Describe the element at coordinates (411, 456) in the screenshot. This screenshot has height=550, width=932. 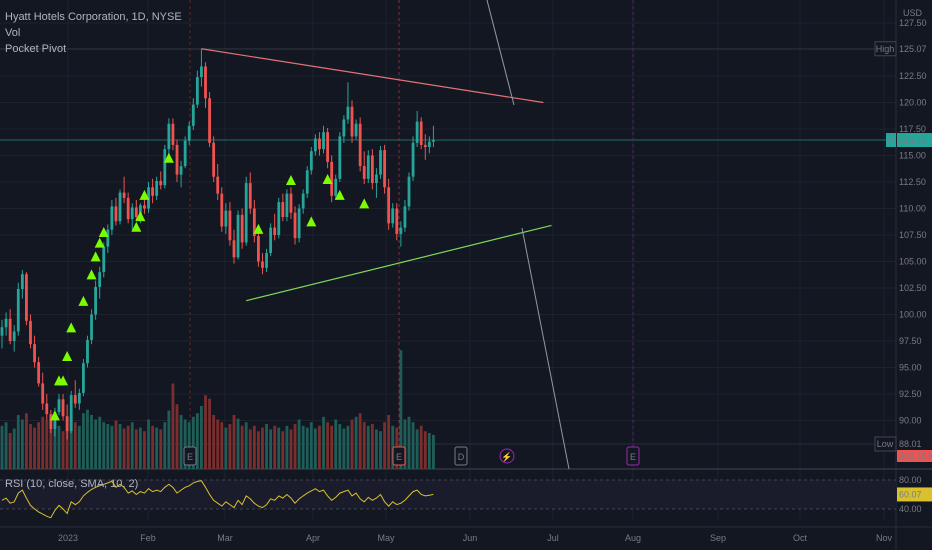
I see `event-markers: E E D E ⚡` at that location.